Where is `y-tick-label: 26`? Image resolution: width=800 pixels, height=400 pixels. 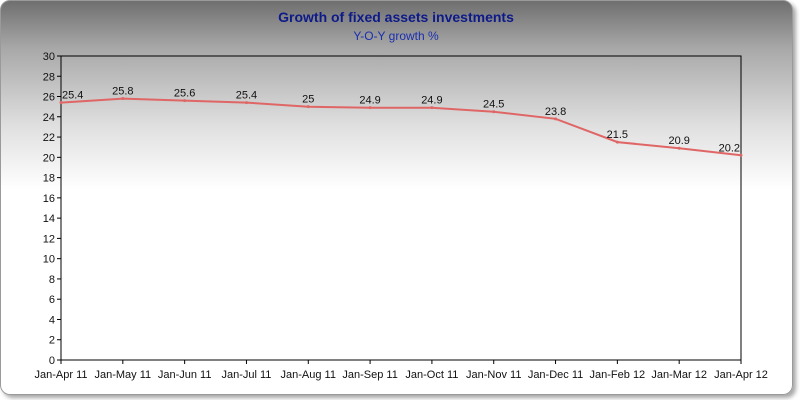
y-tick-label: 26 is located at coordinates (49, 98).